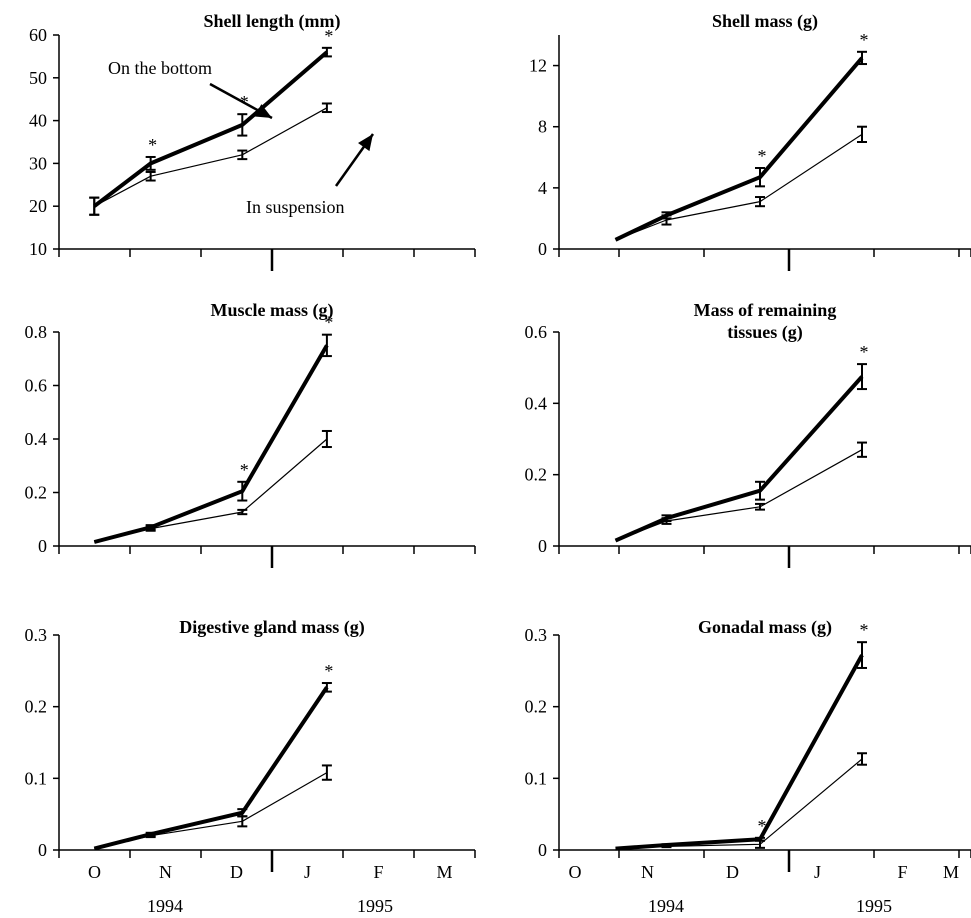  I want to click on y-tick-label: 4, so click(542, 188).